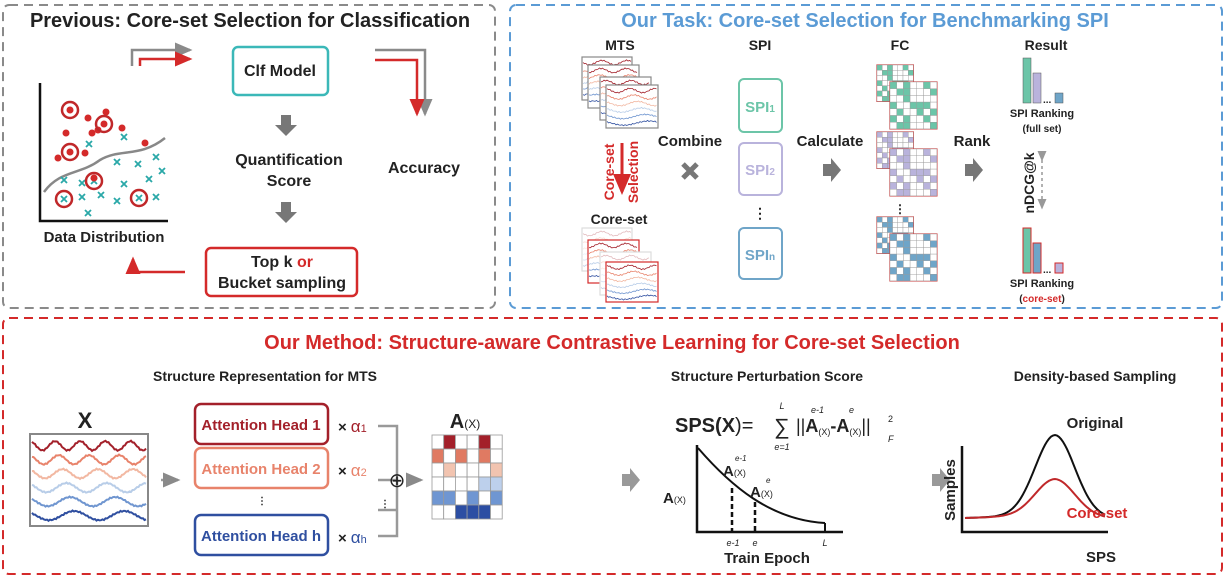  What do you see at coordinates (289, 181) in the screenshot?
I see `score-label: Score` at bounding box center [289, 181].